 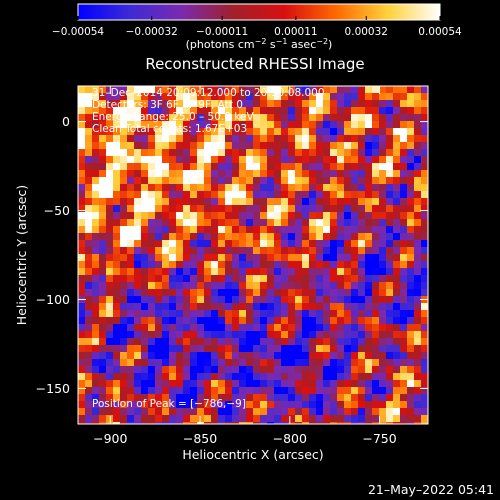 What do you see at coordinates (440, 32) in the screenshot?
I see `colorbar-tick-label: 0.00054` at bounding box center [440, 32].